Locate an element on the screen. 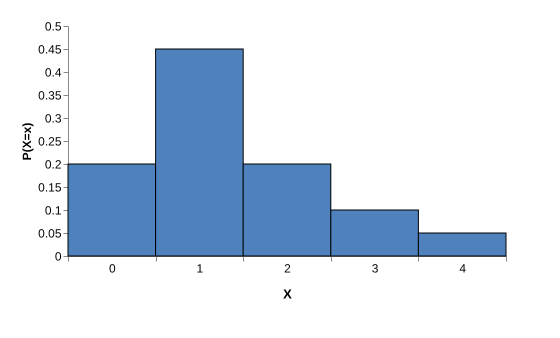 The height and width of the screenshot is (338, 560). x-axis-title: X is located at coordinates (287, 294).